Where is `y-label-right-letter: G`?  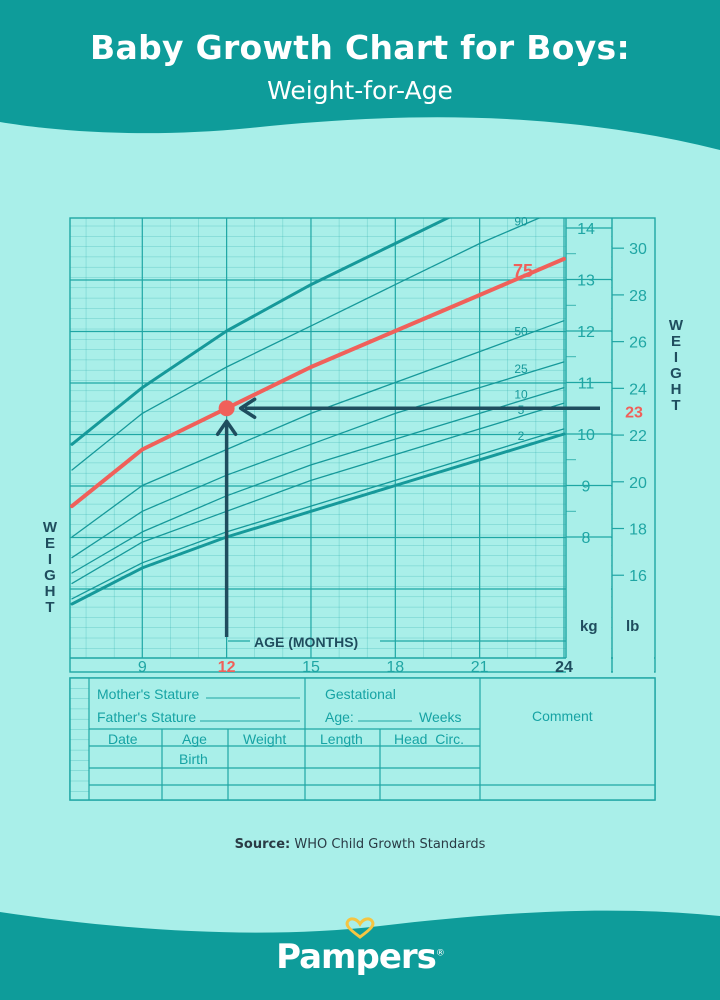
y-label-right-letter: G is located at coordinates (676, 373).